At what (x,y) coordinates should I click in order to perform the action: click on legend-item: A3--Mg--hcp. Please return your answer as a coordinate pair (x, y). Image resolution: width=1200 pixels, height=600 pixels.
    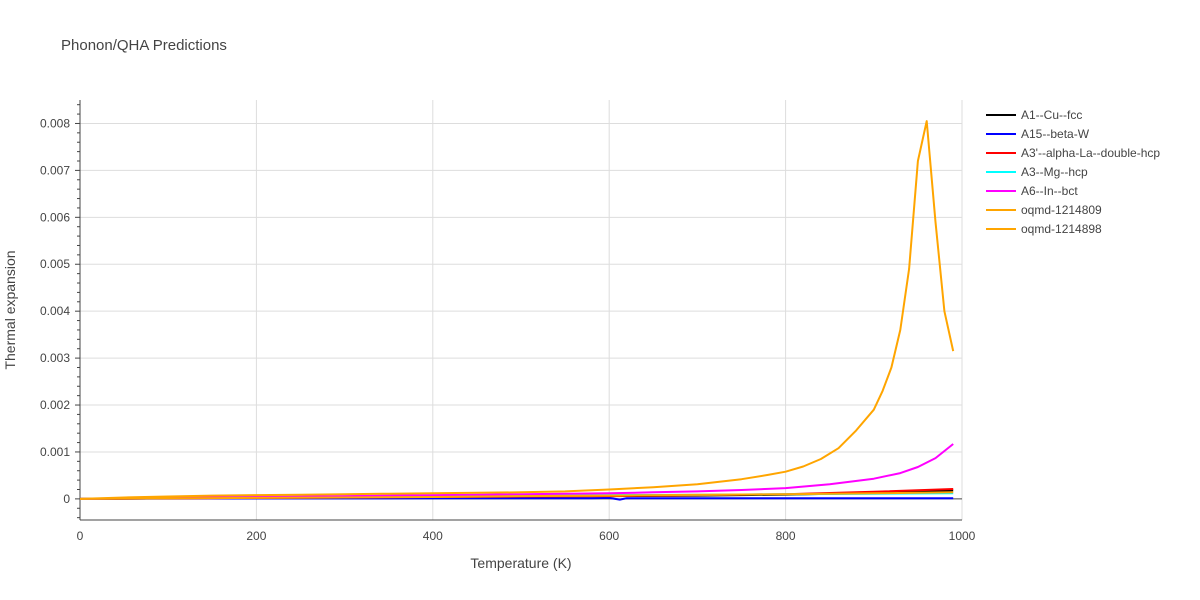
    Looking at the image, I should click on (1037, 172).